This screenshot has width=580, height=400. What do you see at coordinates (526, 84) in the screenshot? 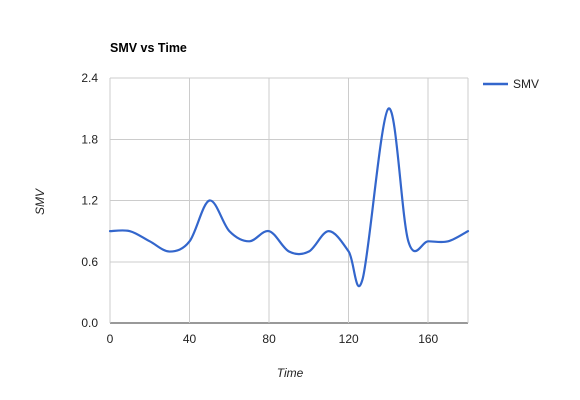
I see `legend-label-smv: SMV` at bounding box center [526, 84].